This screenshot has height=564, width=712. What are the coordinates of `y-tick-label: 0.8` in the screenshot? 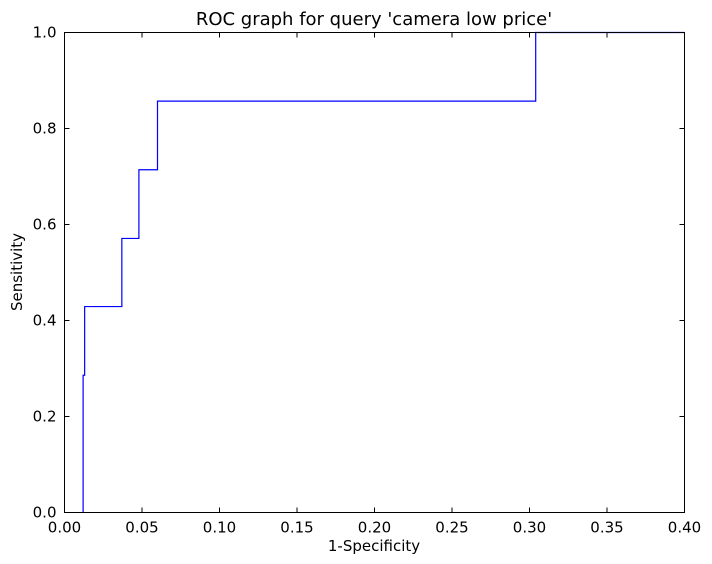 It's located at (45, 129).